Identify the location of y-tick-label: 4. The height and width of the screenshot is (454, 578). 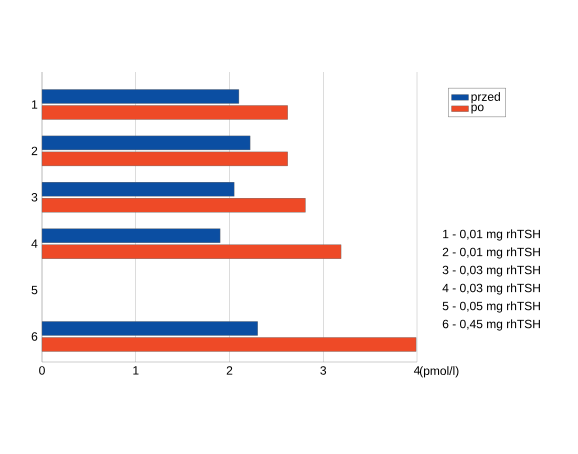
(34, 244).